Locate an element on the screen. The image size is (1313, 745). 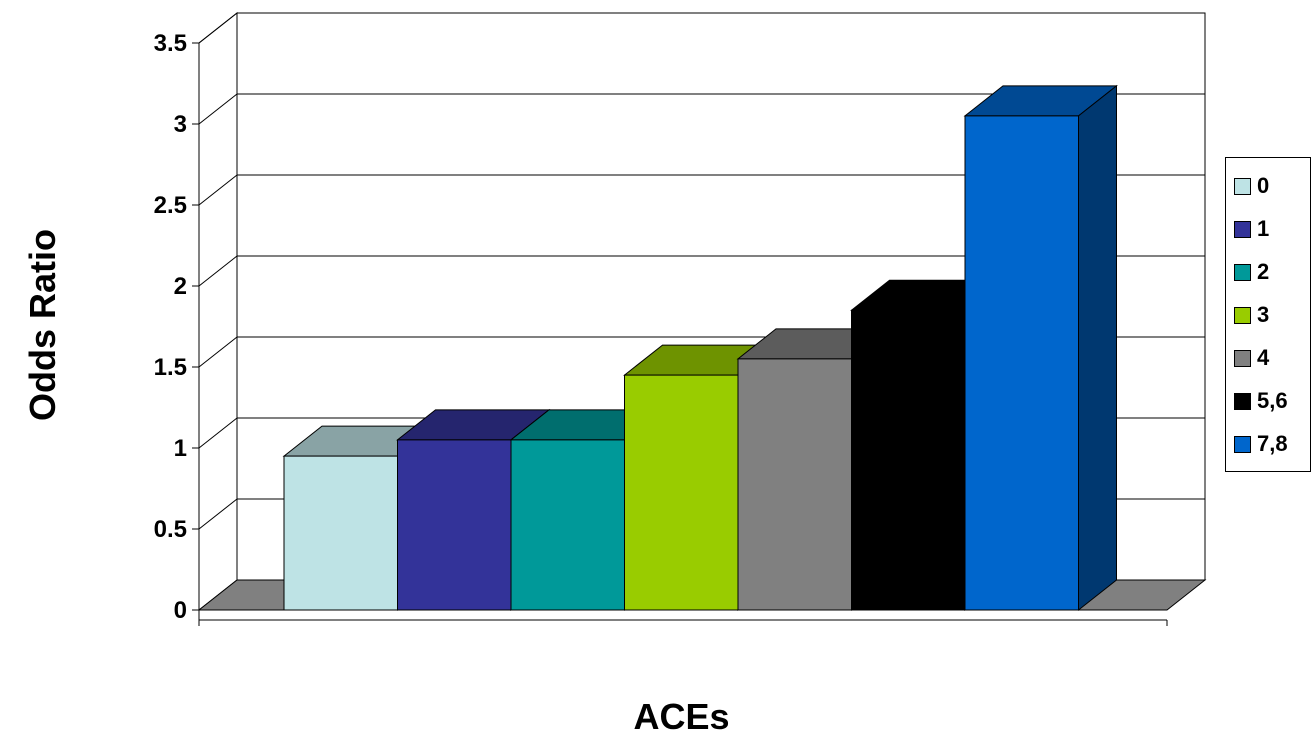
legend-label: 0 is located at coordinates (1263, 185).